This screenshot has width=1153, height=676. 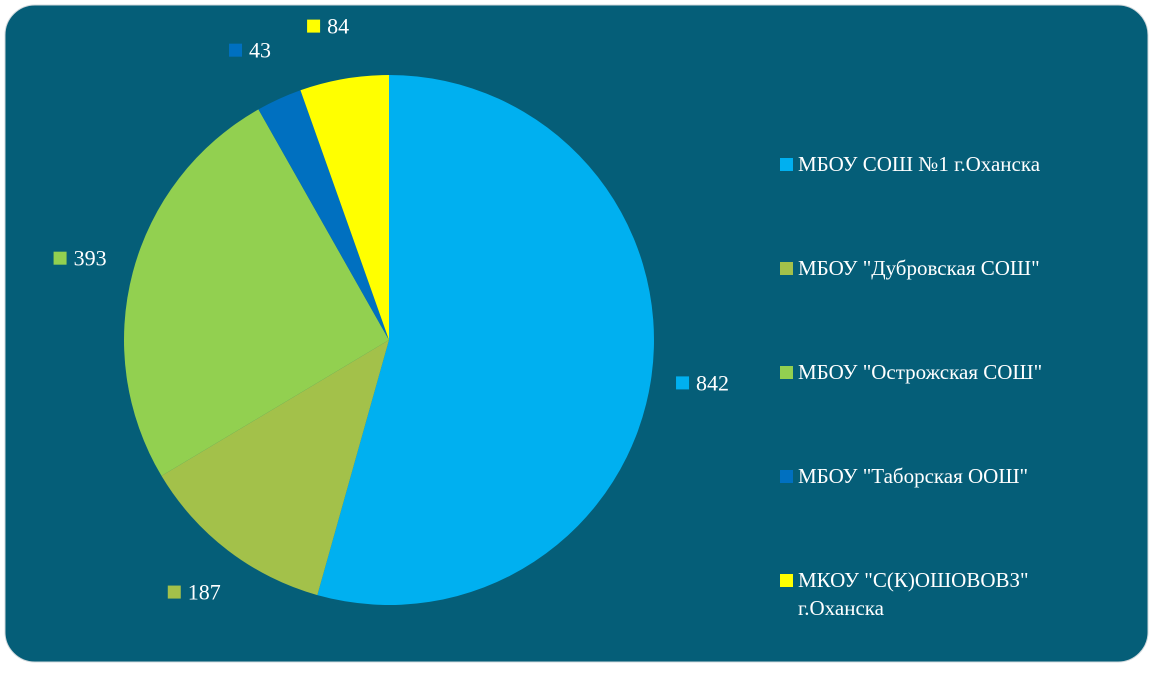 I want to click on data-label: 393, so click(x=90, y=258).